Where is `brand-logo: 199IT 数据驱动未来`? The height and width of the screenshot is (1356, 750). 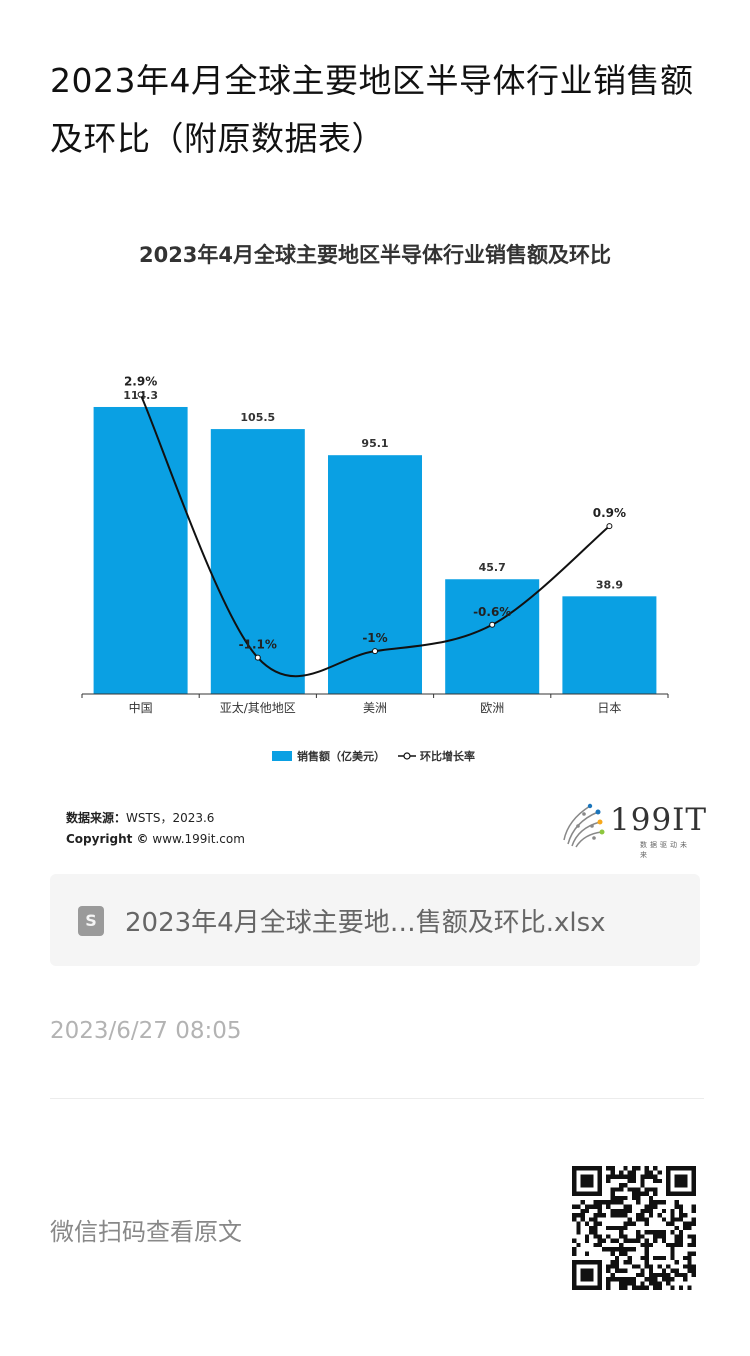 brand-logo: 199IT 数据驱动未来 is located at coordinates (632, 829).